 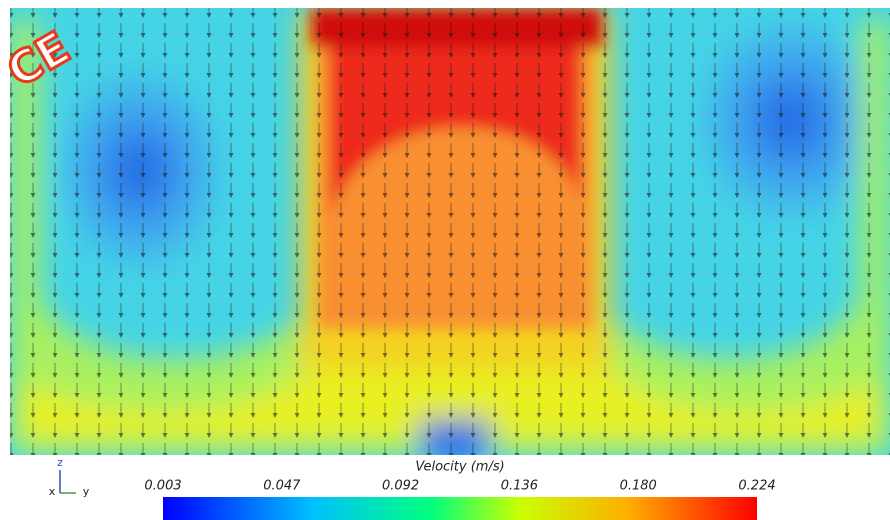 I want to click on axes-triad: z x y, so click(x=69, y=477).